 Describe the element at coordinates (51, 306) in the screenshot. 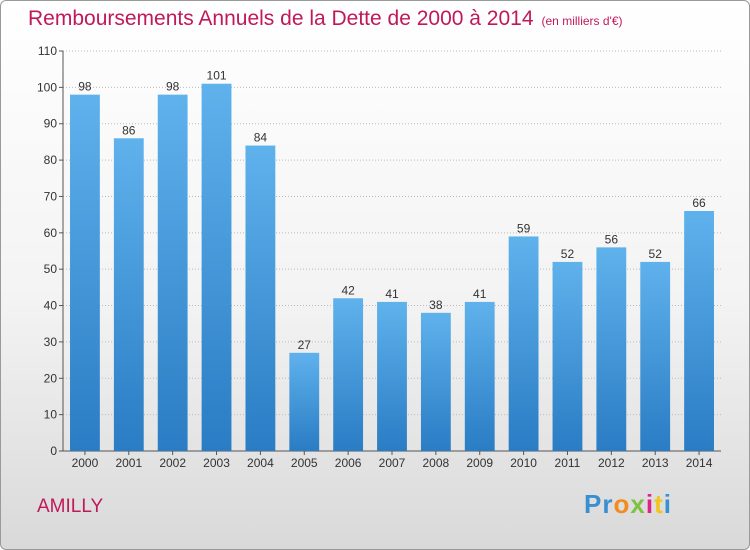

I see `y-tick-label: 40` at that location.